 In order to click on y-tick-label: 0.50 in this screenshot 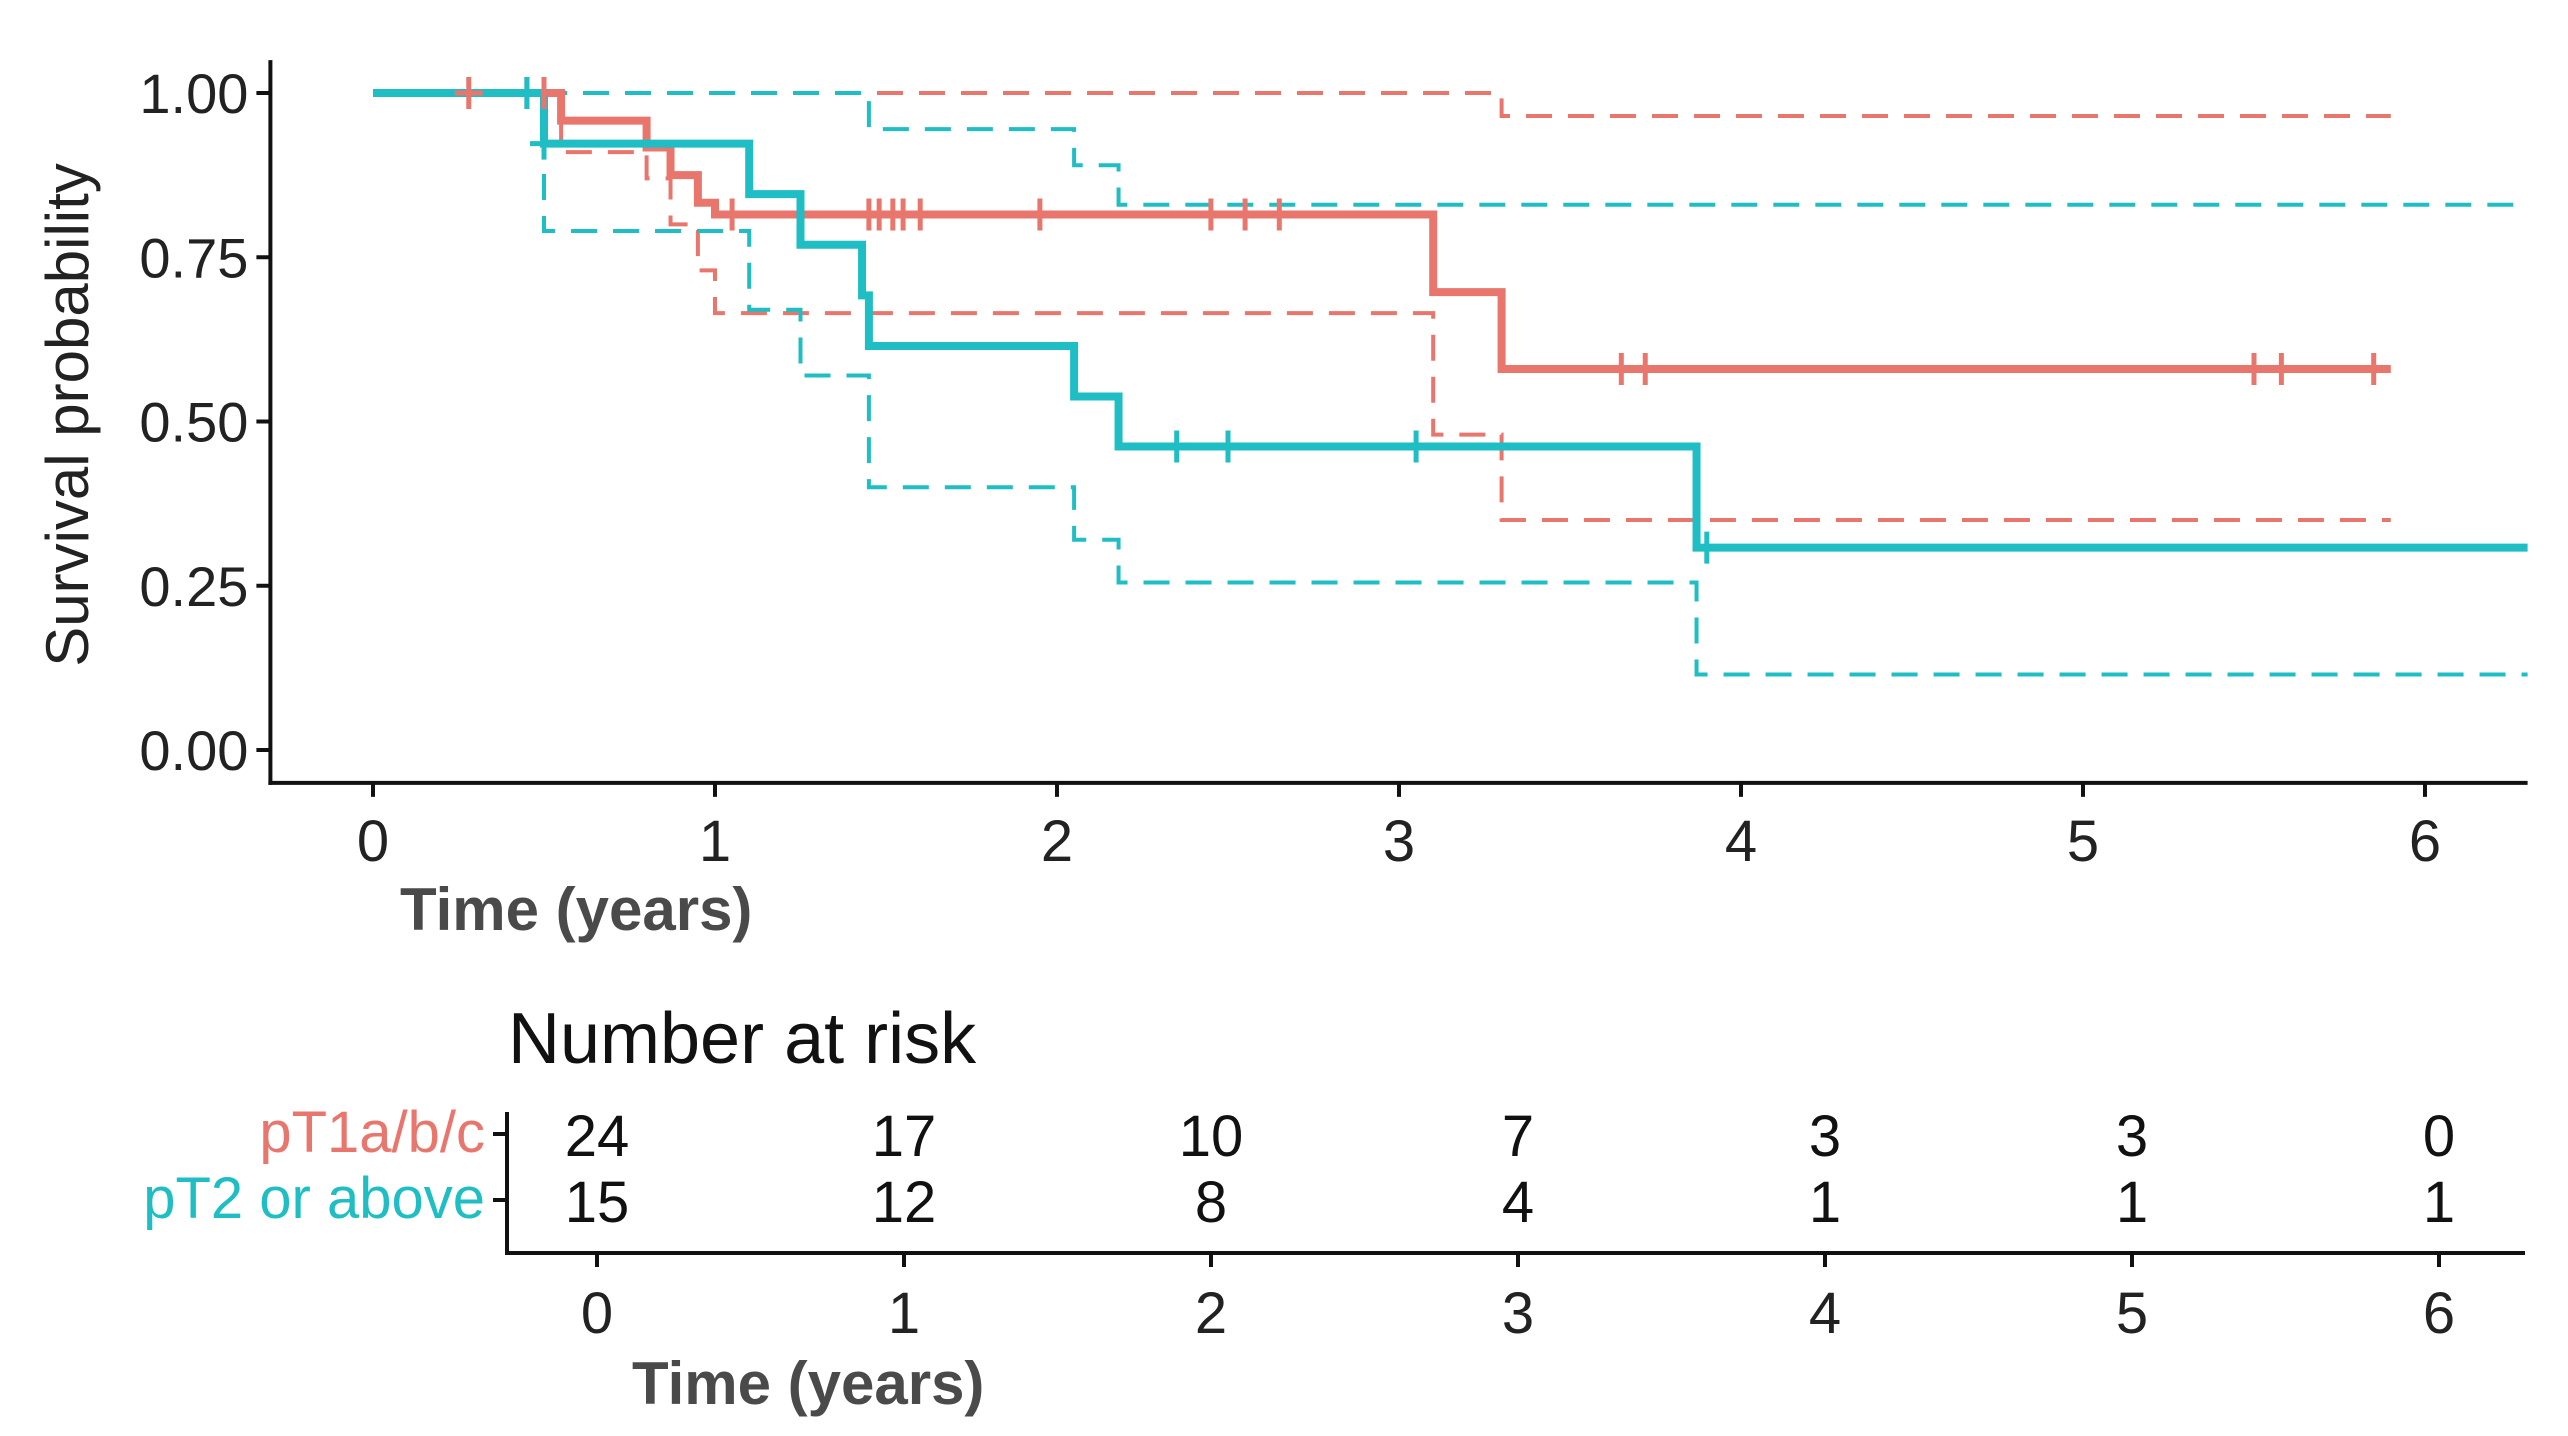, I will do `click(193, 422)`.